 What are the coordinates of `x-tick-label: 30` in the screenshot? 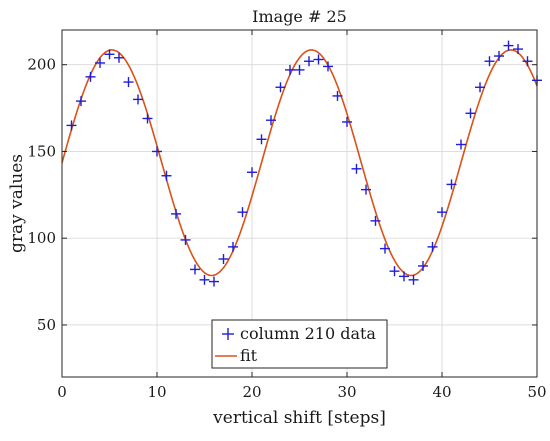 It's located at (346, 392).